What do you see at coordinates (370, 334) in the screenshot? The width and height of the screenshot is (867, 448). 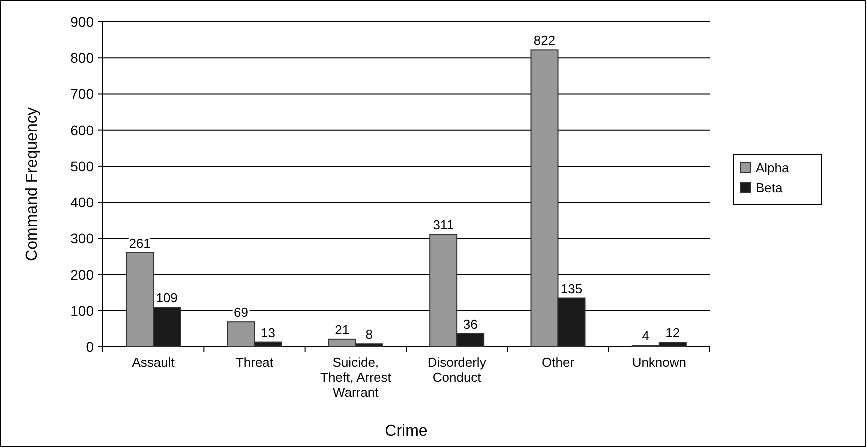 I see `data-label: 8` at bounding box center [370, 334].